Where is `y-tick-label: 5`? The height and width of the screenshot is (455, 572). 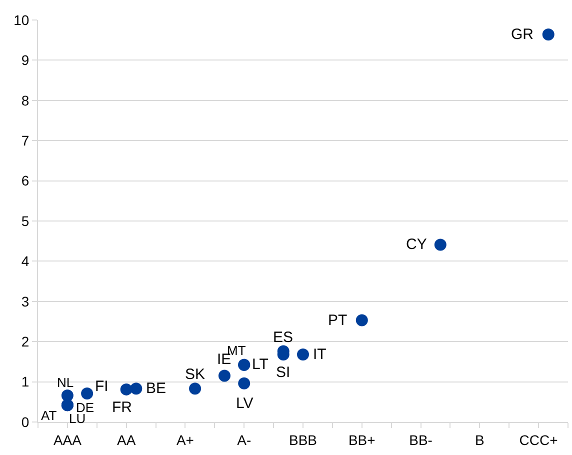 y-tick-label: 5 is located at coordinates (25, 220).